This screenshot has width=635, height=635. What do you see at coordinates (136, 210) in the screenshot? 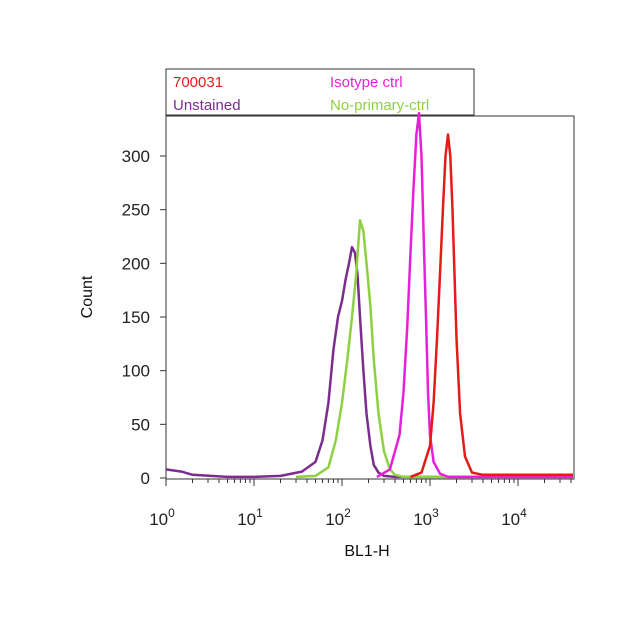
I see `y-tick-label: 250` at bounding box center [136, 210].